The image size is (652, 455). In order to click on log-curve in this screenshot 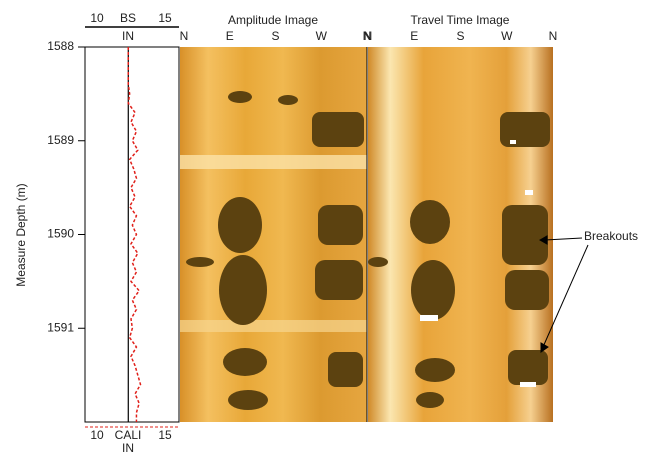, I will do `click(134, 234)`.